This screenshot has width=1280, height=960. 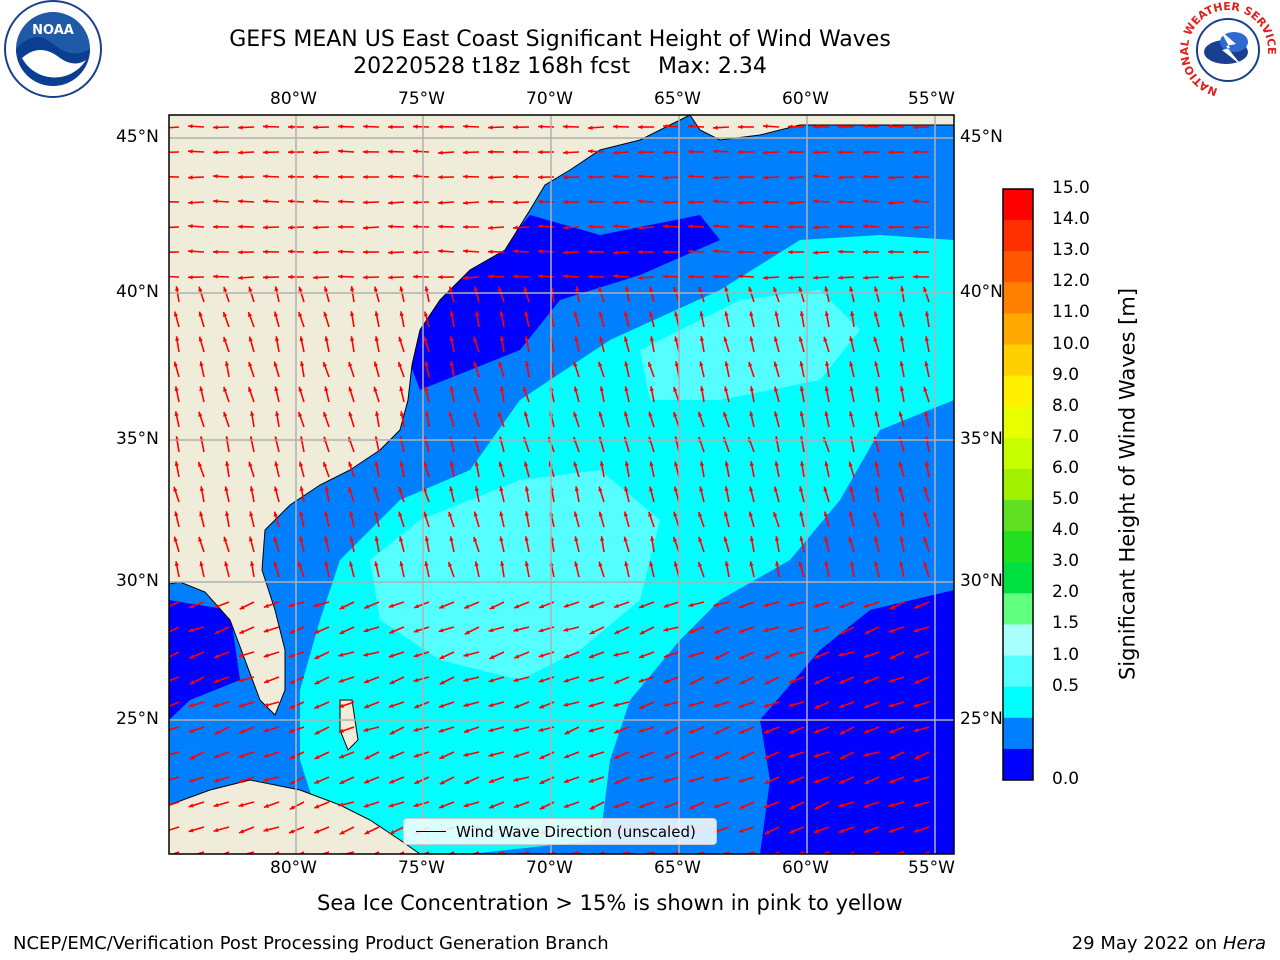 What do you see at coordinates (1244, 943) in the screenshot?
I see `machine-name: Hera` at bounding box center [1244, 943].